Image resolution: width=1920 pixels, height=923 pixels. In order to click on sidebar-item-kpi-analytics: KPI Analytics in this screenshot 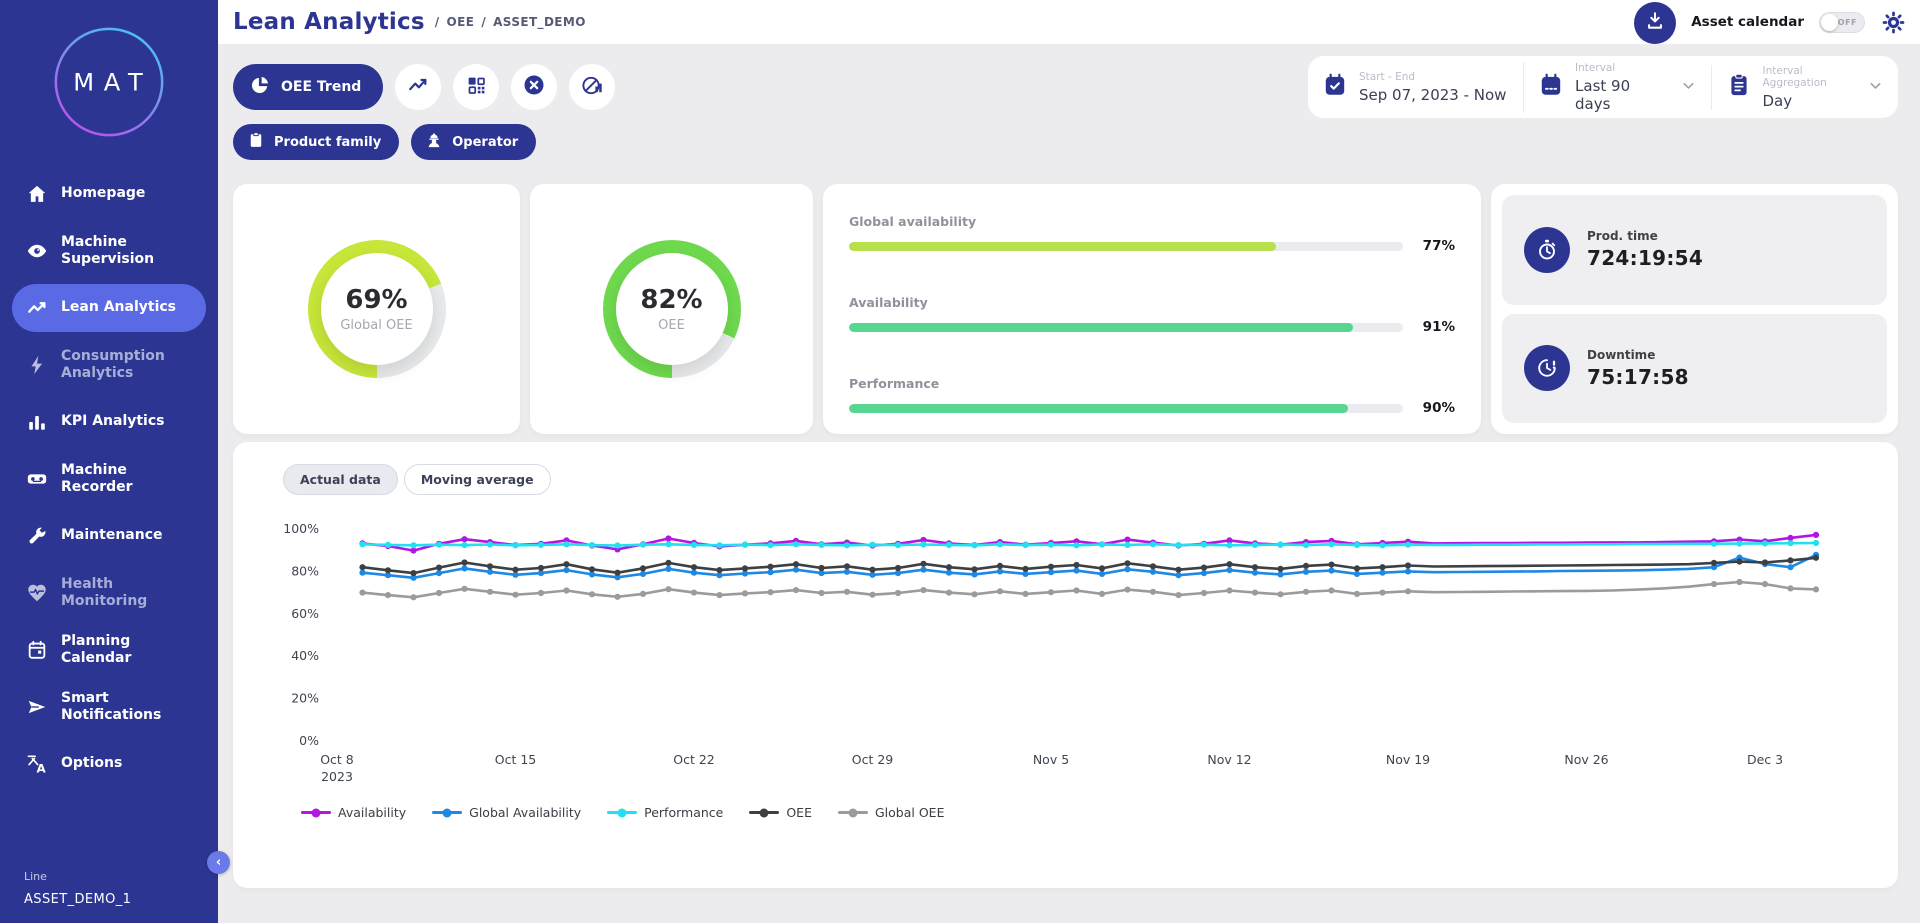, I will do `click(109, 422)`.